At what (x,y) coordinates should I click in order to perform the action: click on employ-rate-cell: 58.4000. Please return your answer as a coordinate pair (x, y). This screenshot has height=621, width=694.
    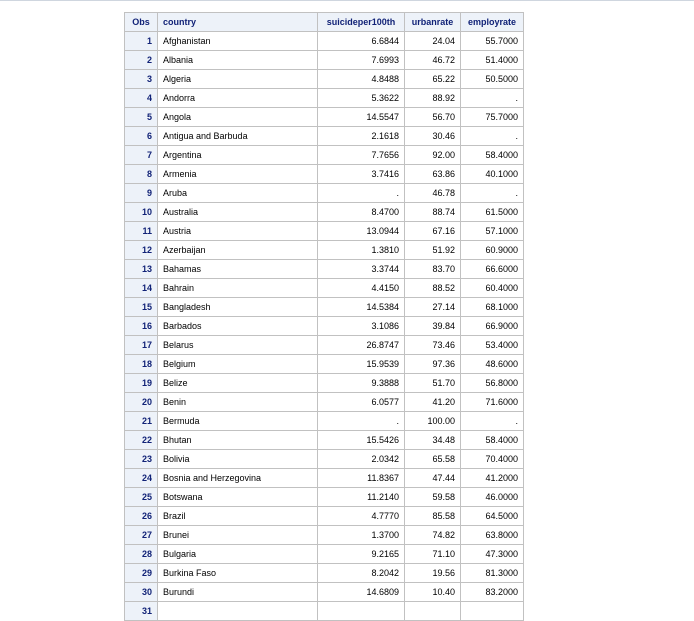
    Looking at the image, I should click on (492, 155).